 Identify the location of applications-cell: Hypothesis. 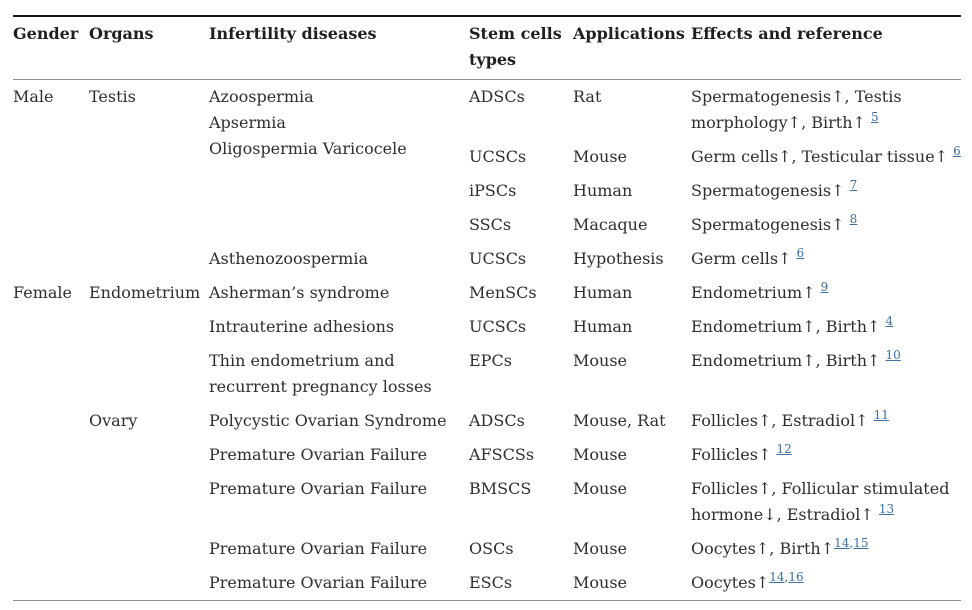
(618, 258).